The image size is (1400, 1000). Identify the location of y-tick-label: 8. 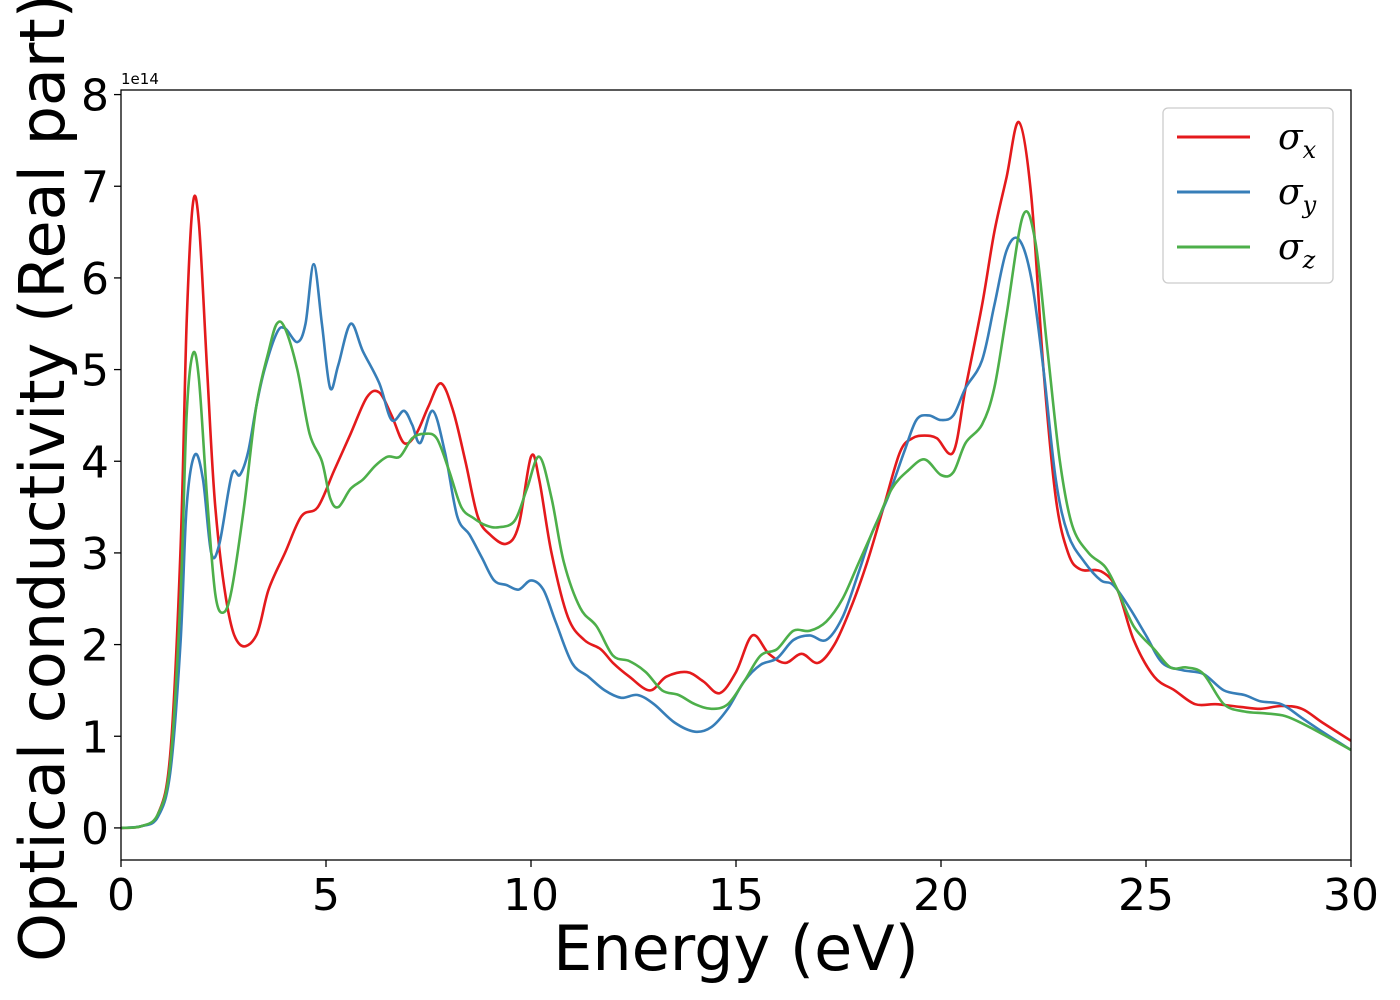
(95, 96).